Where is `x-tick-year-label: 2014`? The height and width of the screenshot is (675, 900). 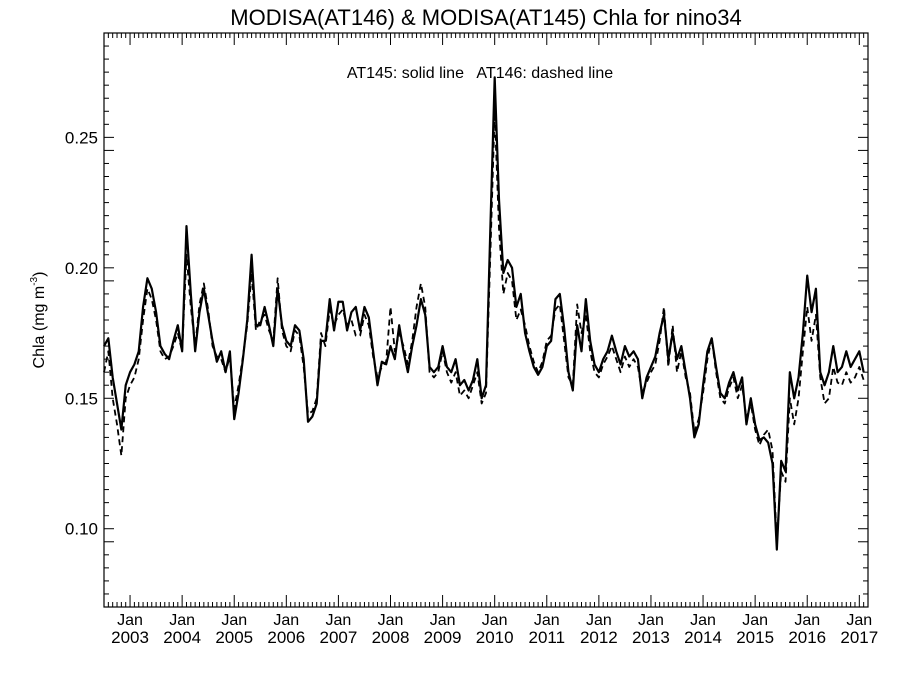
x-tick-year-label: 2014 is located at coordinates (703, 637).